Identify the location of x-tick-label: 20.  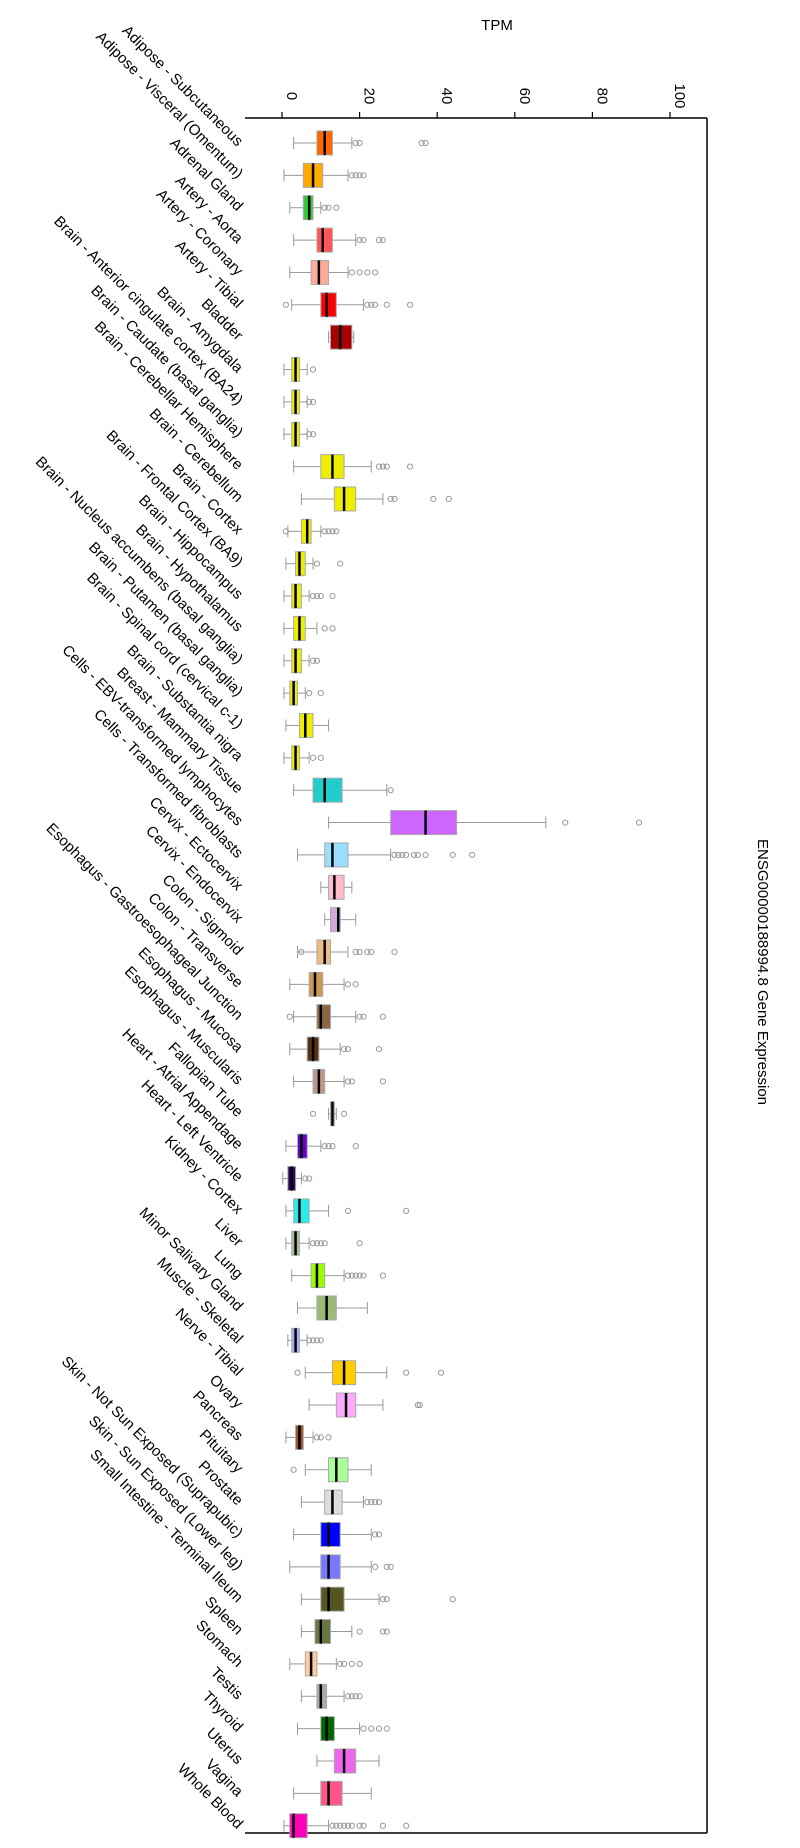
(369, 96).